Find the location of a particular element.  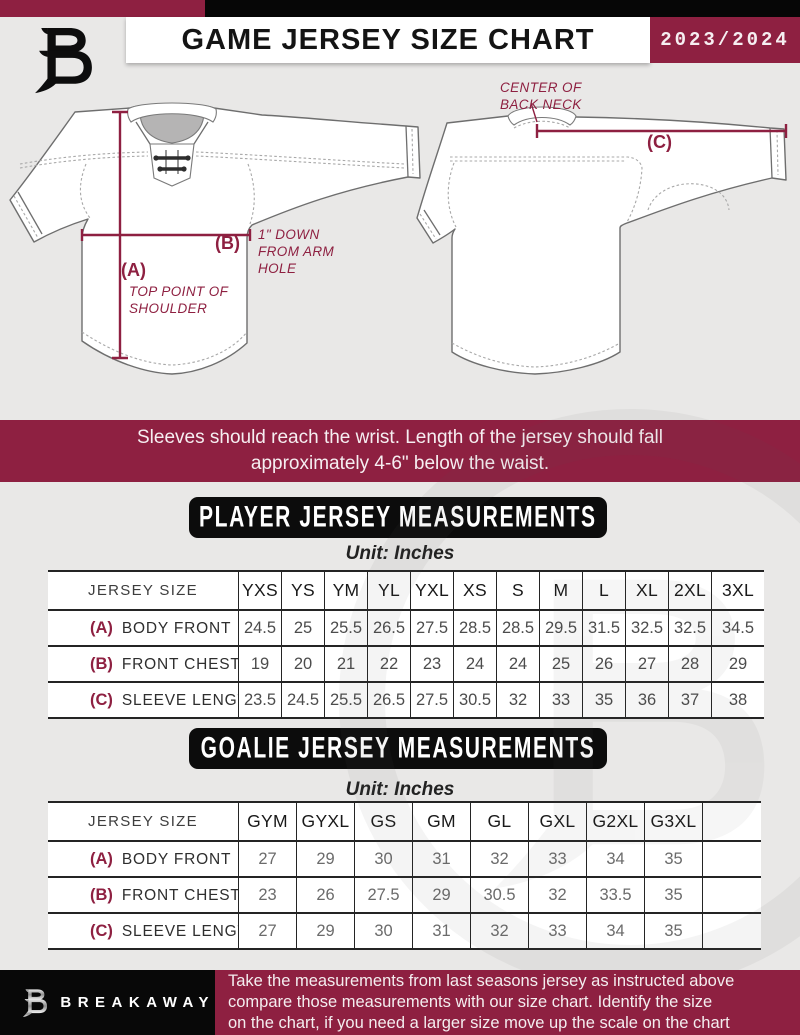

measurement-value: 38 is located at coordinates (737, 700).